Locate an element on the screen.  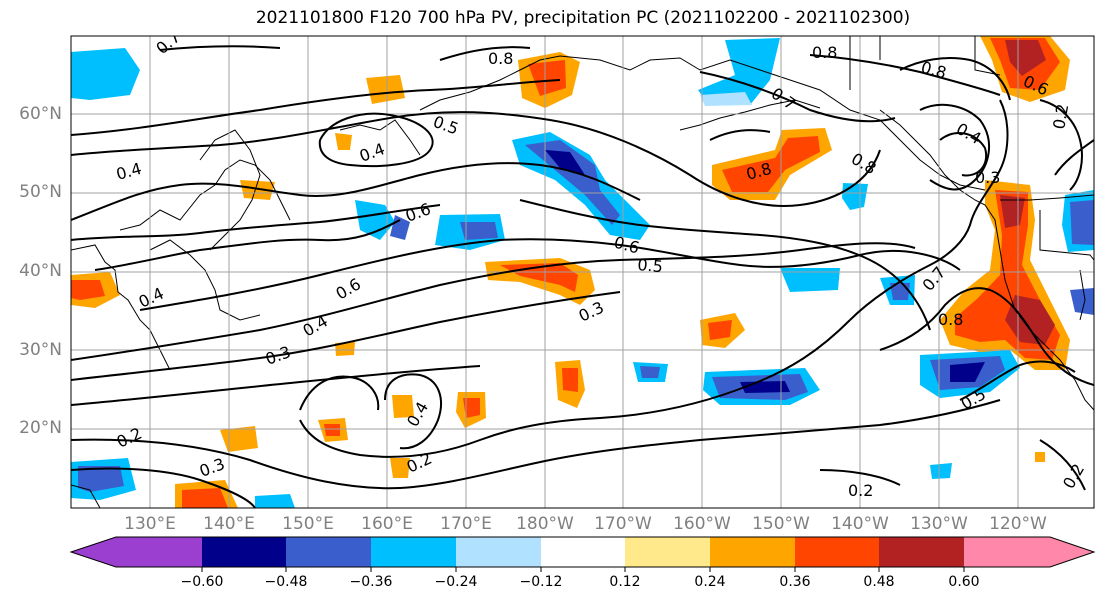
colorbar-tick-label: 0.12 is located at coordinates (625, 582).